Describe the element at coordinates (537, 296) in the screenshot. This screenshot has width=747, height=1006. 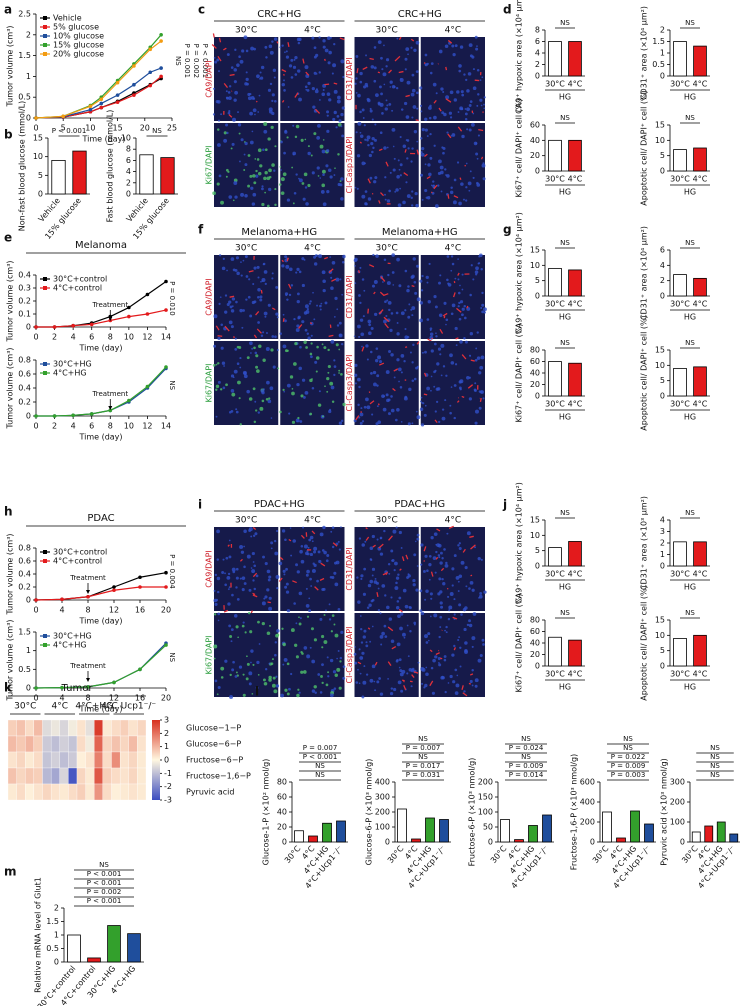
I see `y-tick-label: 0` at that location.